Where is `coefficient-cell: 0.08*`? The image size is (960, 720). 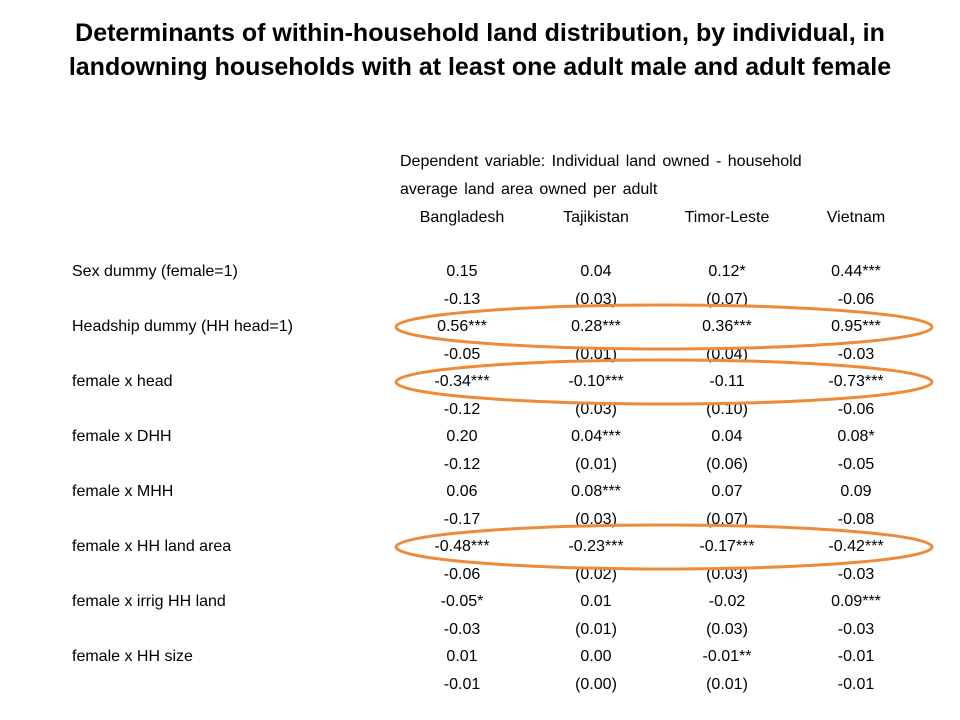
coefficient-cell: 0.08* is located at coordinates (856, 436).